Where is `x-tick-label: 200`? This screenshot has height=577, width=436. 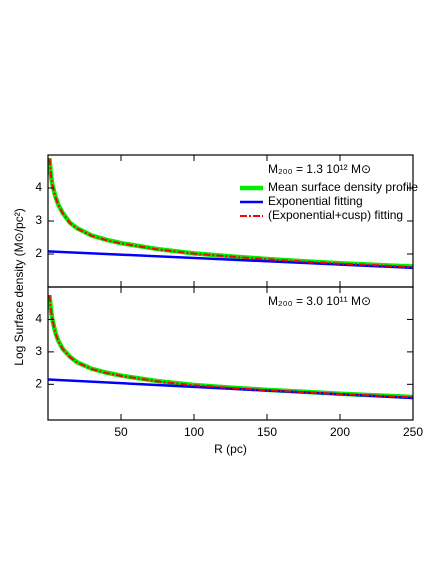
x-tick-label: 200 is located at coordinates (340, 432).